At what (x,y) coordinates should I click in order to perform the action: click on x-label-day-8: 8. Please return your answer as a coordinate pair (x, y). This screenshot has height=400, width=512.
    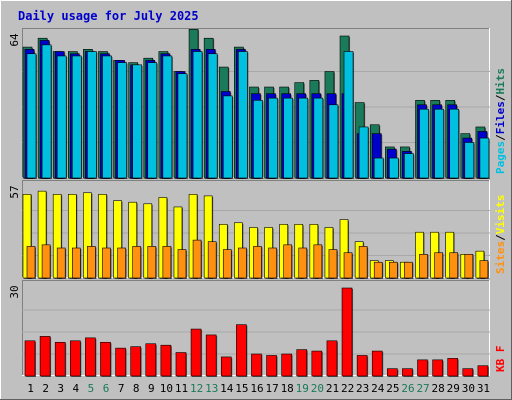
    Looking at the image, I should click on (136, 388).